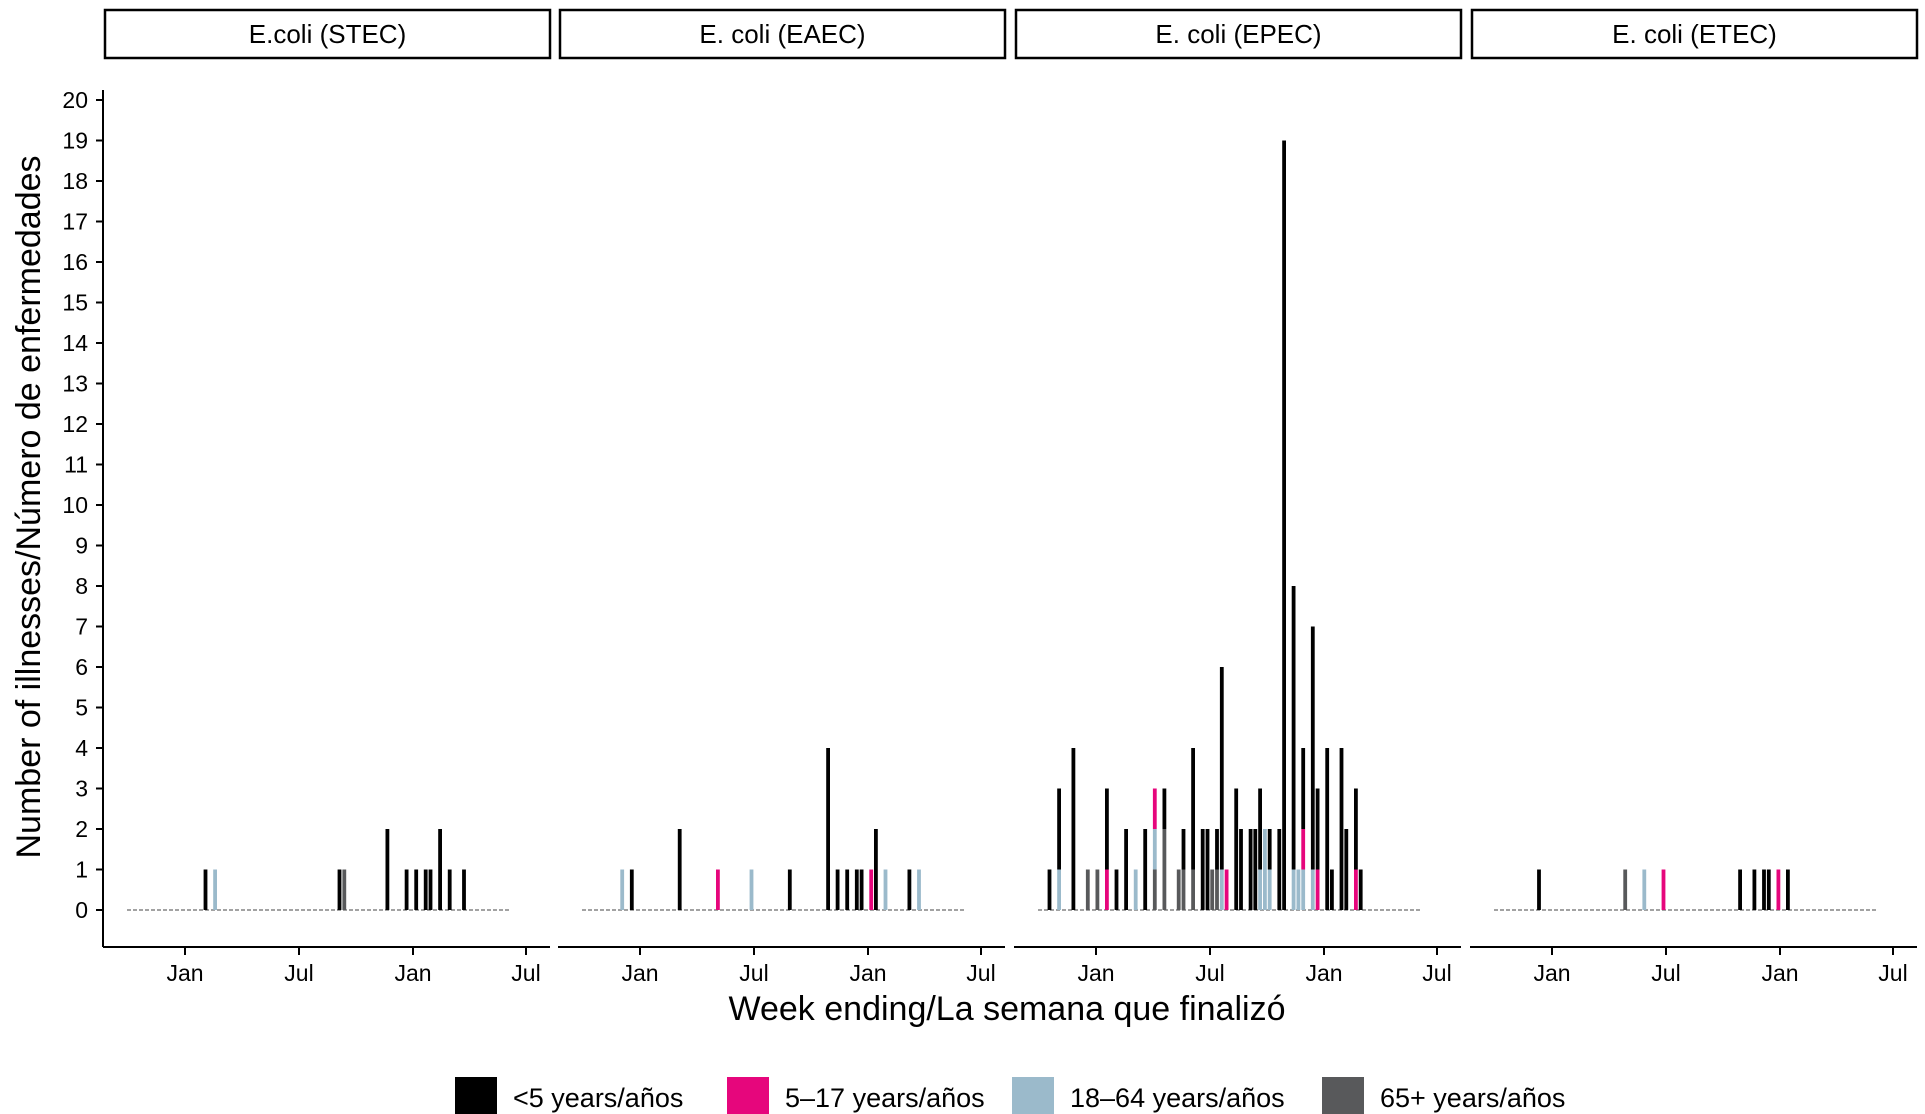 The width and height of the screenshot is (1925, 1114). I want to click on y-tick-label: 1, so click(81, 870).